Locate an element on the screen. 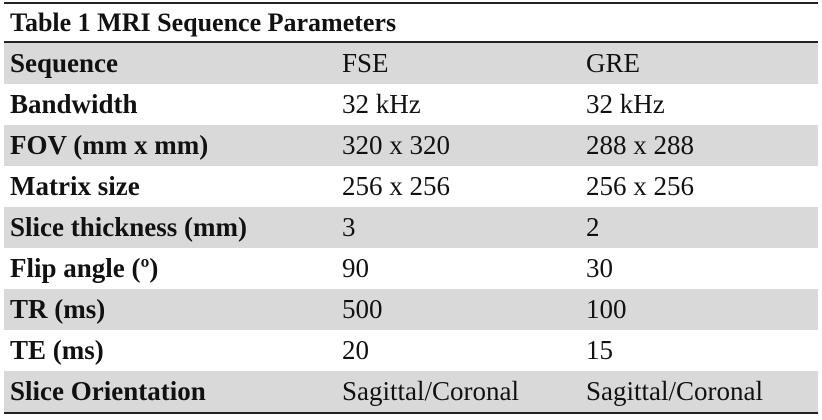 This screenshot has height=420, width=822. cell: 3 is located at coordinates (458, 227).